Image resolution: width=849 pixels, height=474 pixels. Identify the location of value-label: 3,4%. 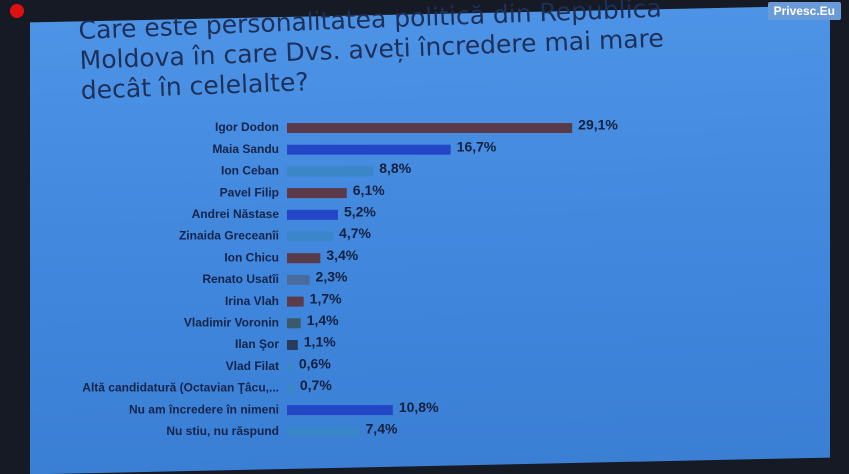
(342, 255).